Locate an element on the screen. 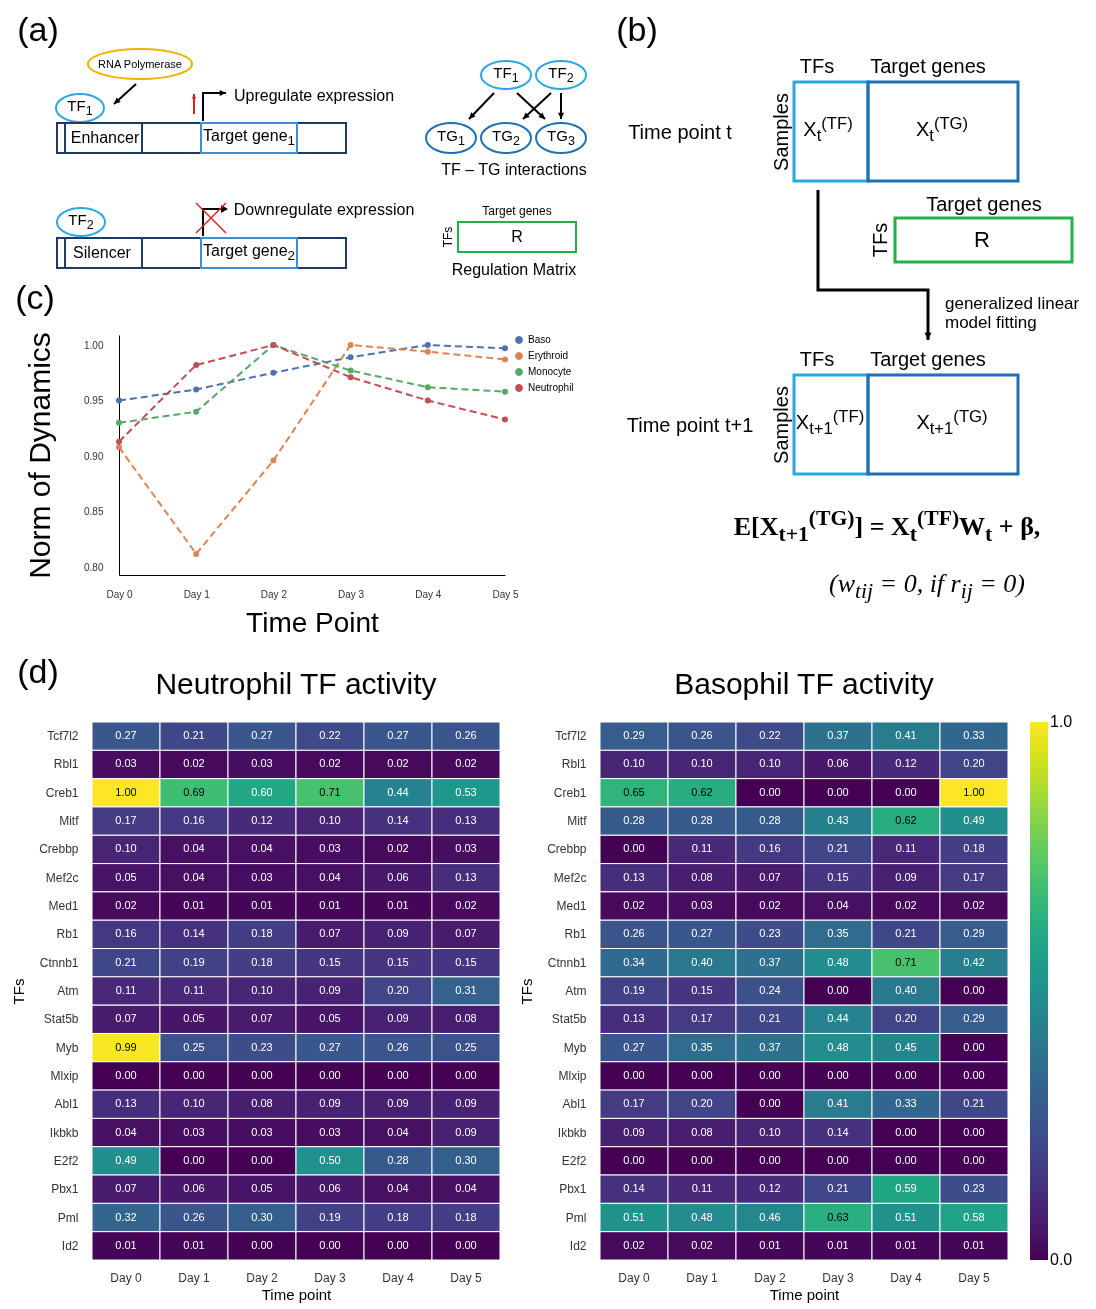 The height and width of the screenshot is (1309, 1096). data-label: 0.14 is located at coordinates (194, 933).